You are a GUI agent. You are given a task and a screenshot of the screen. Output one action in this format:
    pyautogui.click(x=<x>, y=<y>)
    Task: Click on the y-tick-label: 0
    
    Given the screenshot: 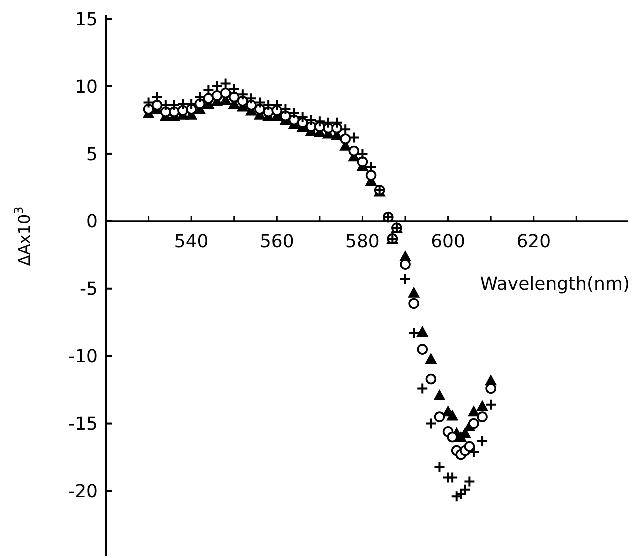 What is the action you would take?
    pyautogui.click(x=92, y=222)
    